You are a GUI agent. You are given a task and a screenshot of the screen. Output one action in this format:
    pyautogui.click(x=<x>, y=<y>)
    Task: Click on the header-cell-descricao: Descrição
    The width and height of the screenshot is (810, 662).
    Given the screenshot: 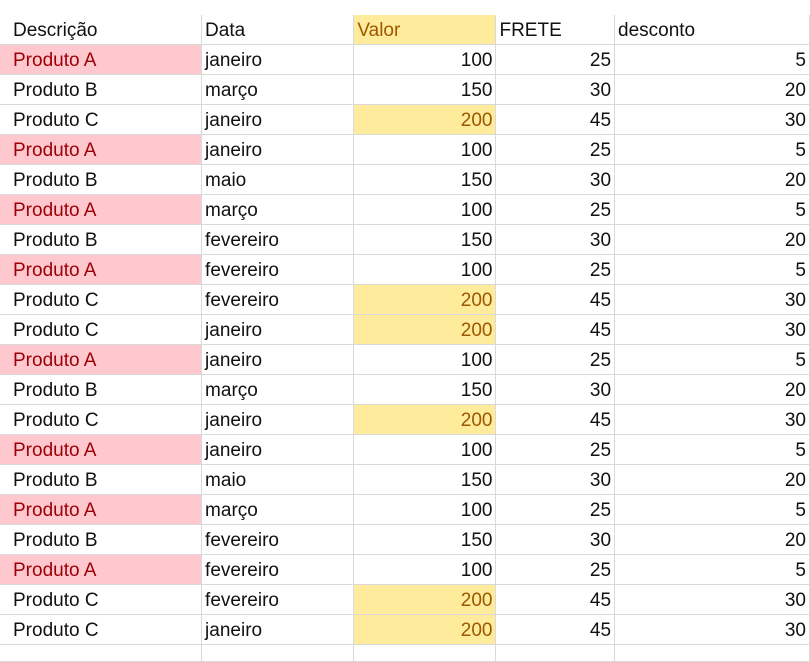 What is the action you would take?
    pyautogui.click(x=101, y=30)
    